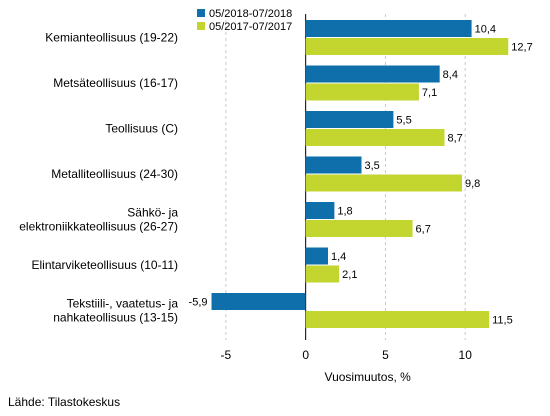 The image size is (550, 416). Describe the element at coordinates (423, 230) in the screenshot. I see `data-label: 6,7` at that location.